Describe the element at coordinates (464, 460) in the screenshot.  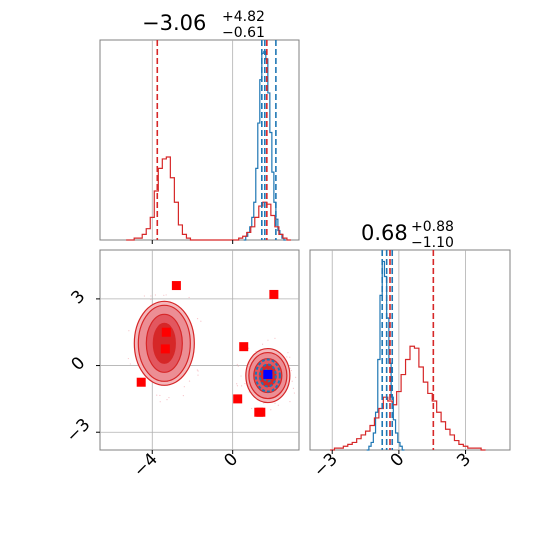
I see `x-tick-label: 3` at that location.